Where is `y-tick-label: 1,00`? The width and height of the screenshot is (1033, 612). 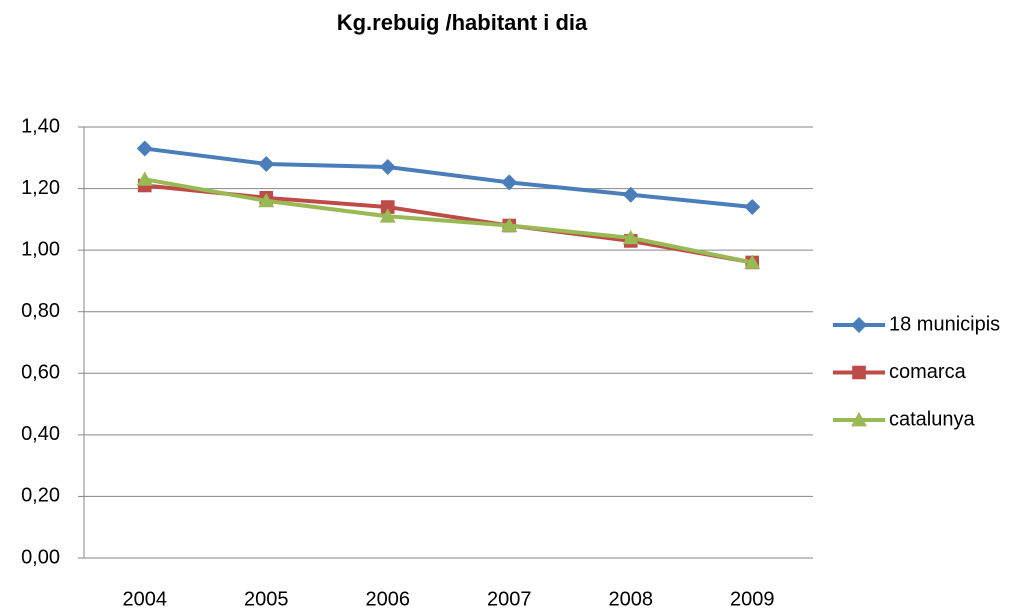 y-tick-label: 1,00 is located at coordinates (40, 249).